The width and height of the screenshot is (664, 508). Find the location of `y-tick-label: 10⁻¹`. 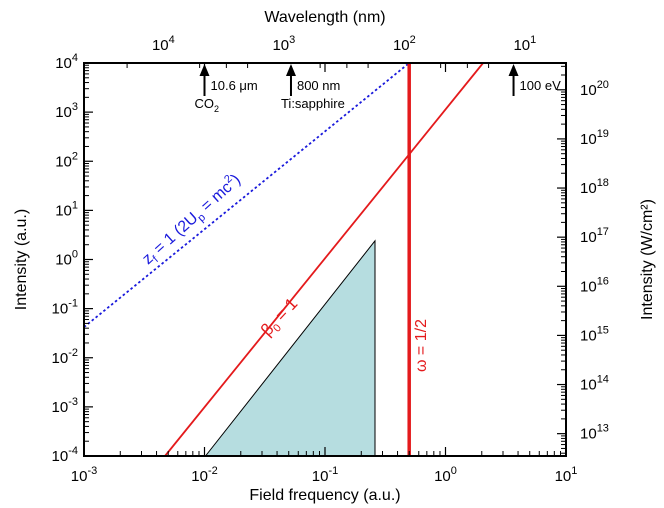

y-tick-label: 10⁻¹ is located at coordinates (65, 308).